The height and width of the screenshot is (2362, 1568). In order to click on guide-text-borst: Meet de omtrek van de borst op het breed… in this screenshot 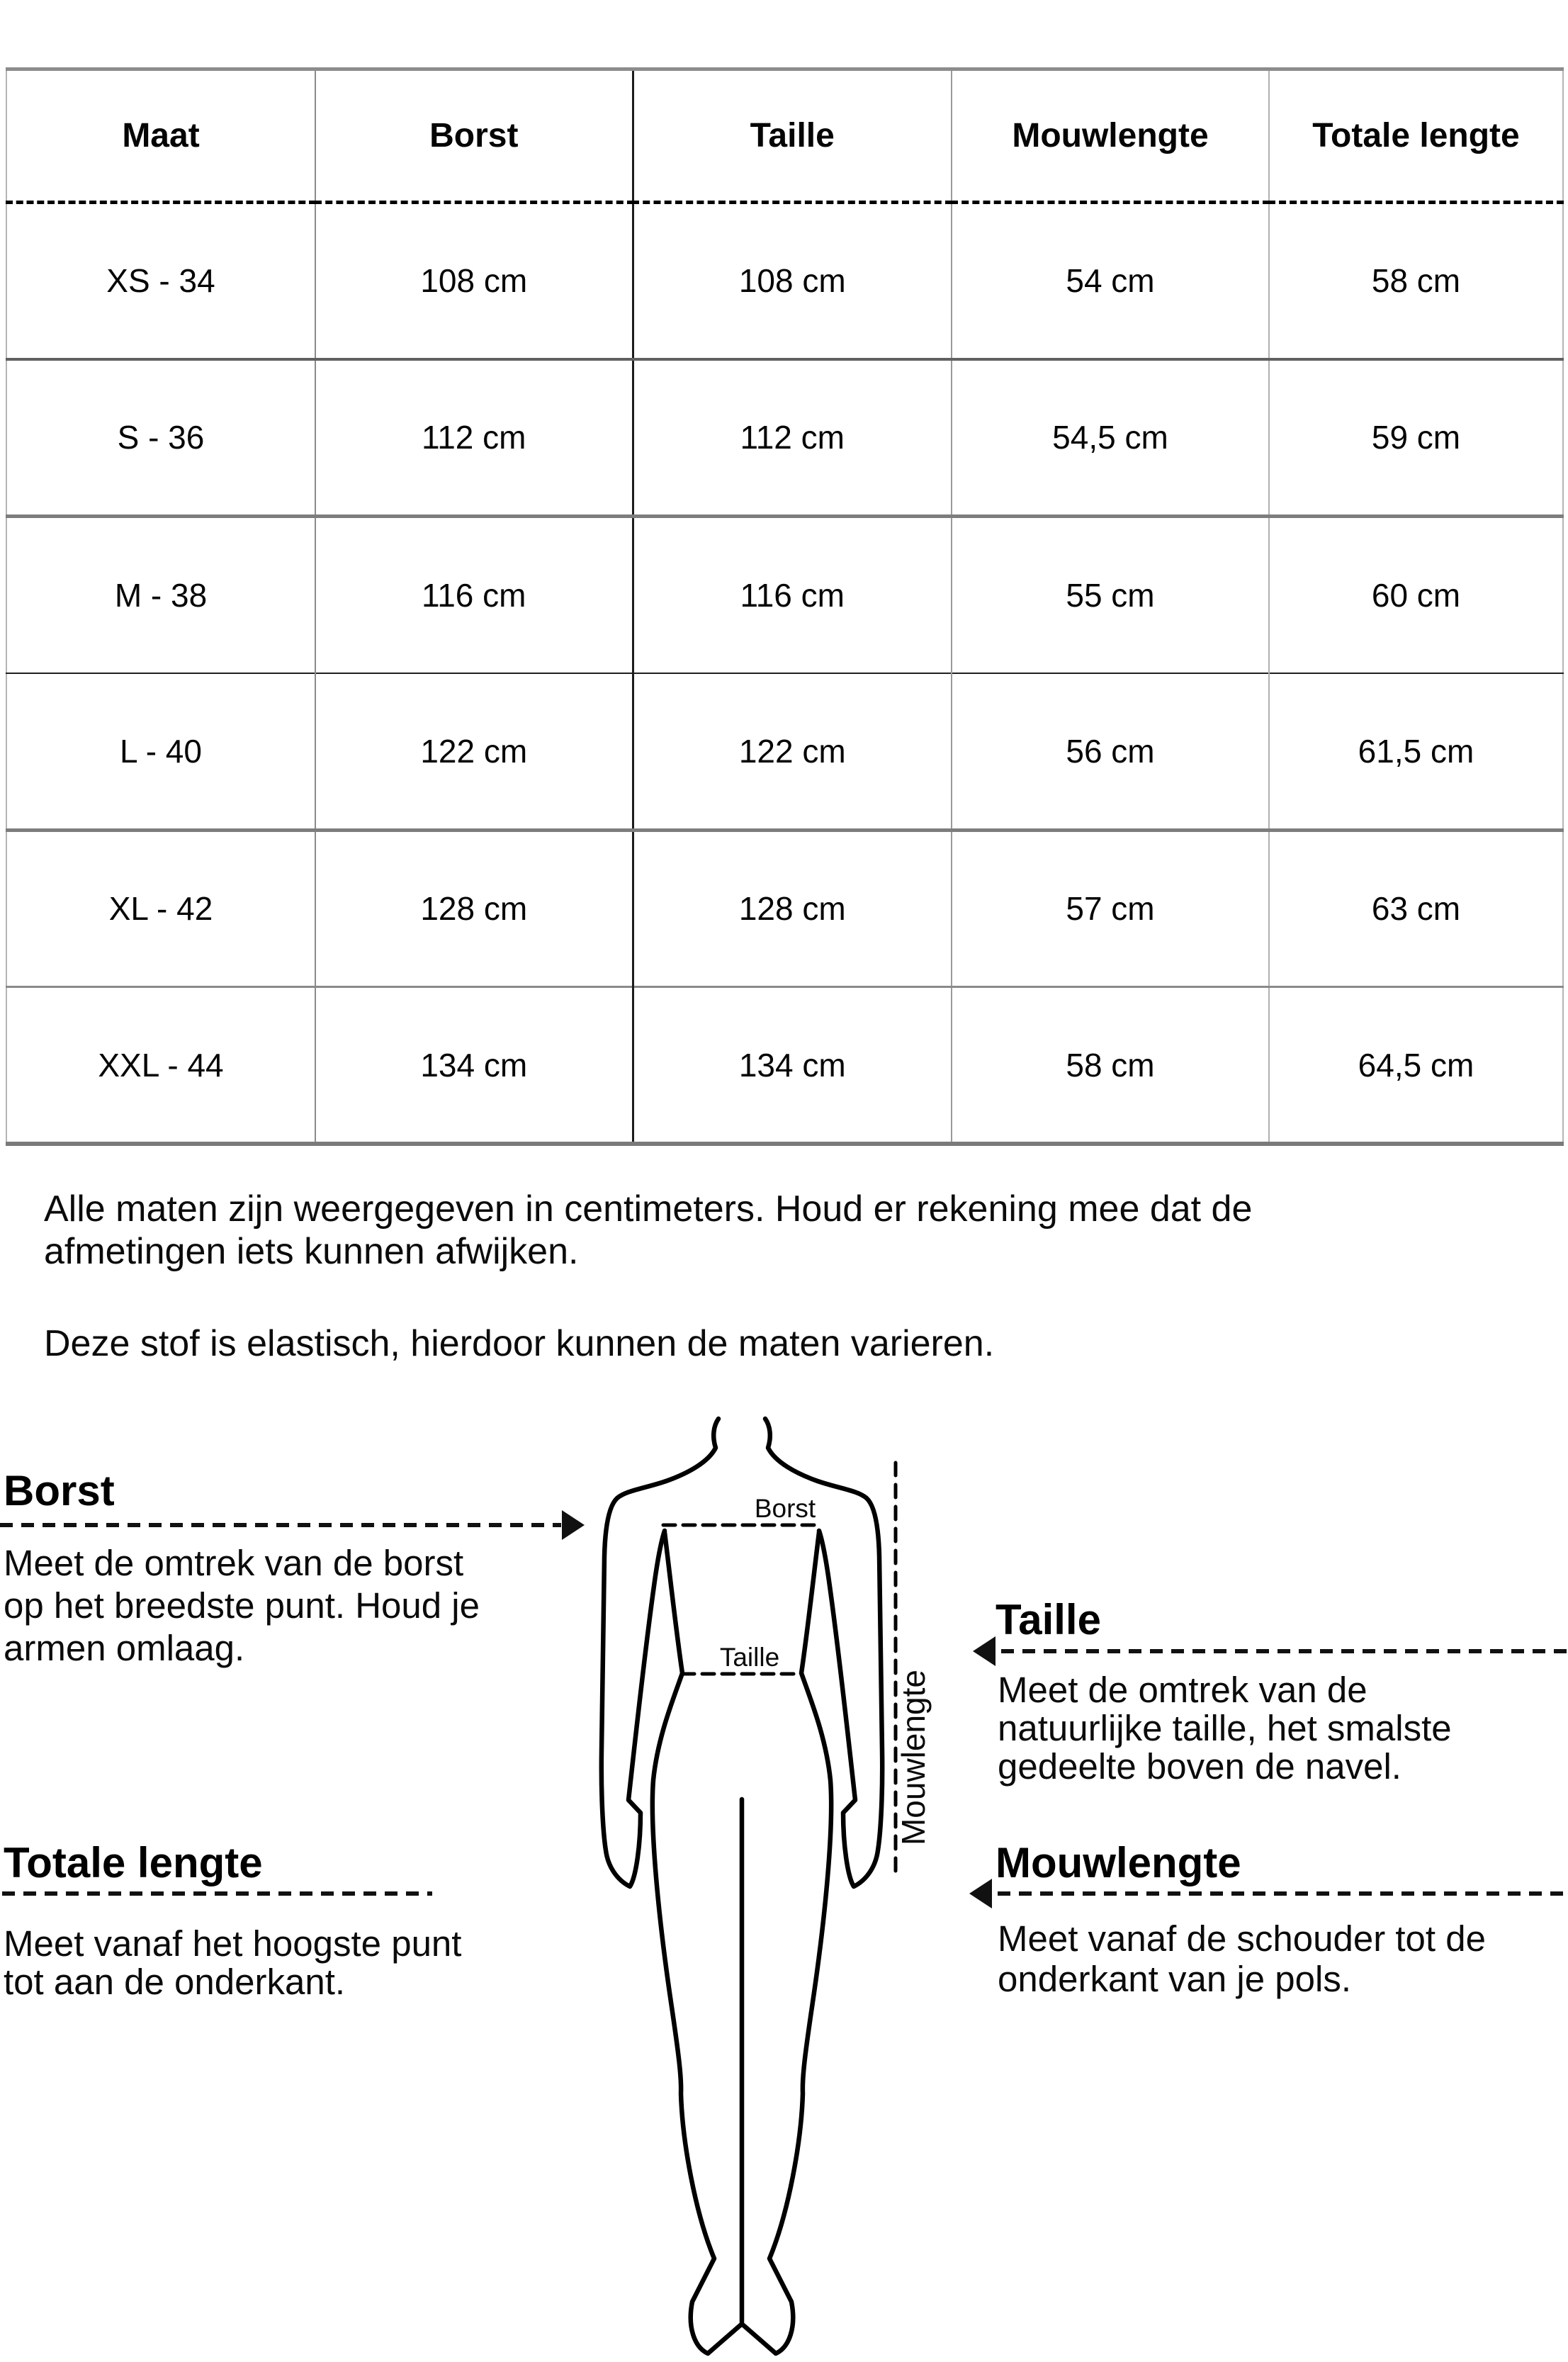, I will do `click(242, 1606)`.